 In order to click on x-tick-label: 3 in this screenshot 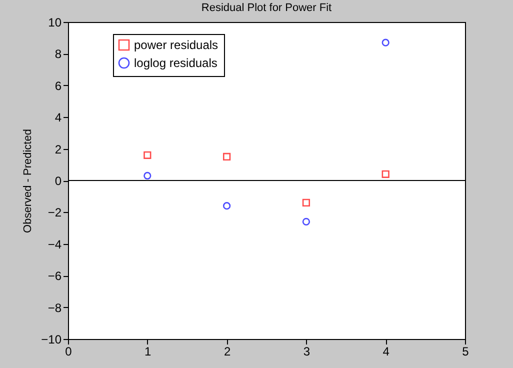, I will do `click(306, 351)`.